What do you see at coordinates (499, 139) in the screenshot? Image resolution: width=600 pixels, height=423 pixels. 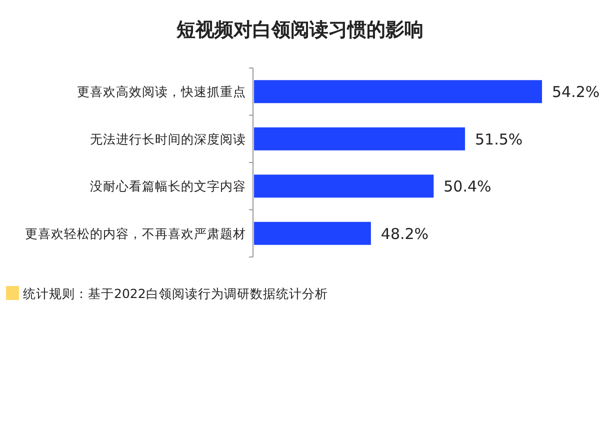 I see `data-label: 51.5%` at bounding box center [499, 139].